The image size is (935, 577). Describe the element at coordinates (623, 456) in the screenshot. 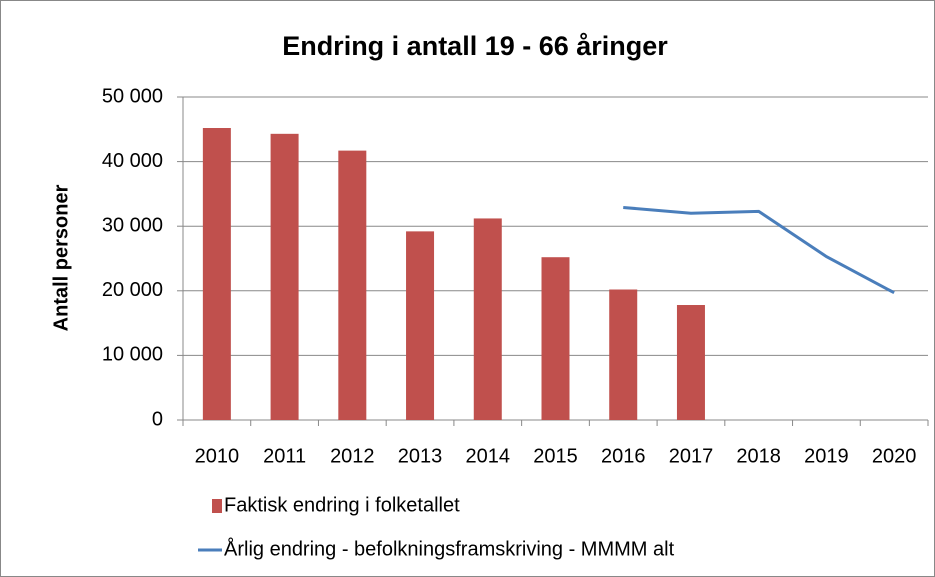

I see `x-tick-label: 2016` at that location.